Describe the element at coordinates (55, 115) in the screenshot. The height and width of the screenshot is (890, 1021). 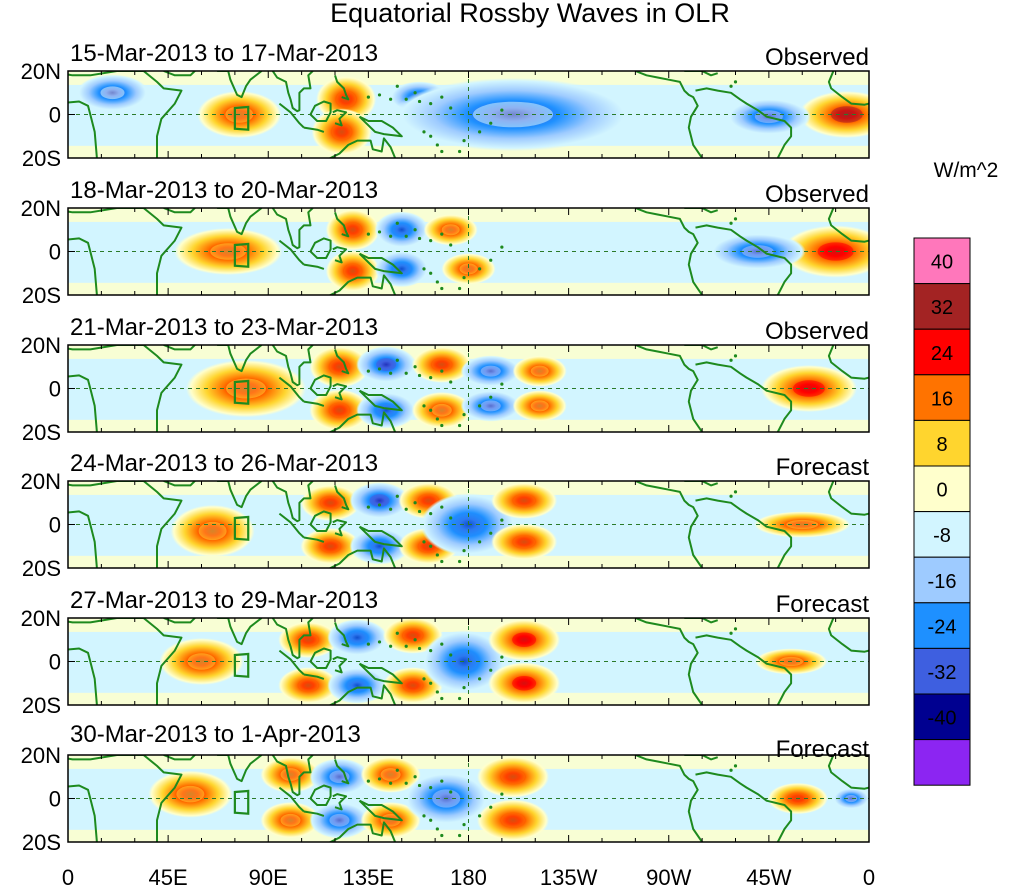
I see `y-tick-label: 0` at that location.